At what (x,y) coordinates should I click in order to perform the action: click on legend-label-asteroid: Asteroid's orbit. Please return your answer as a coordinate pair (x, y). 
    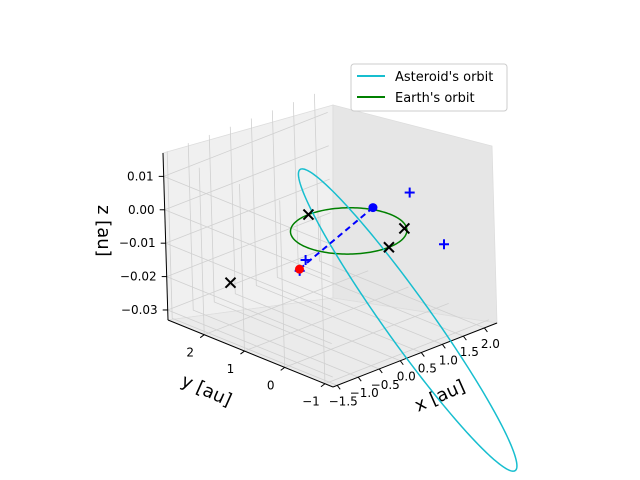
    Looking at the image, I should click on (444, 77).